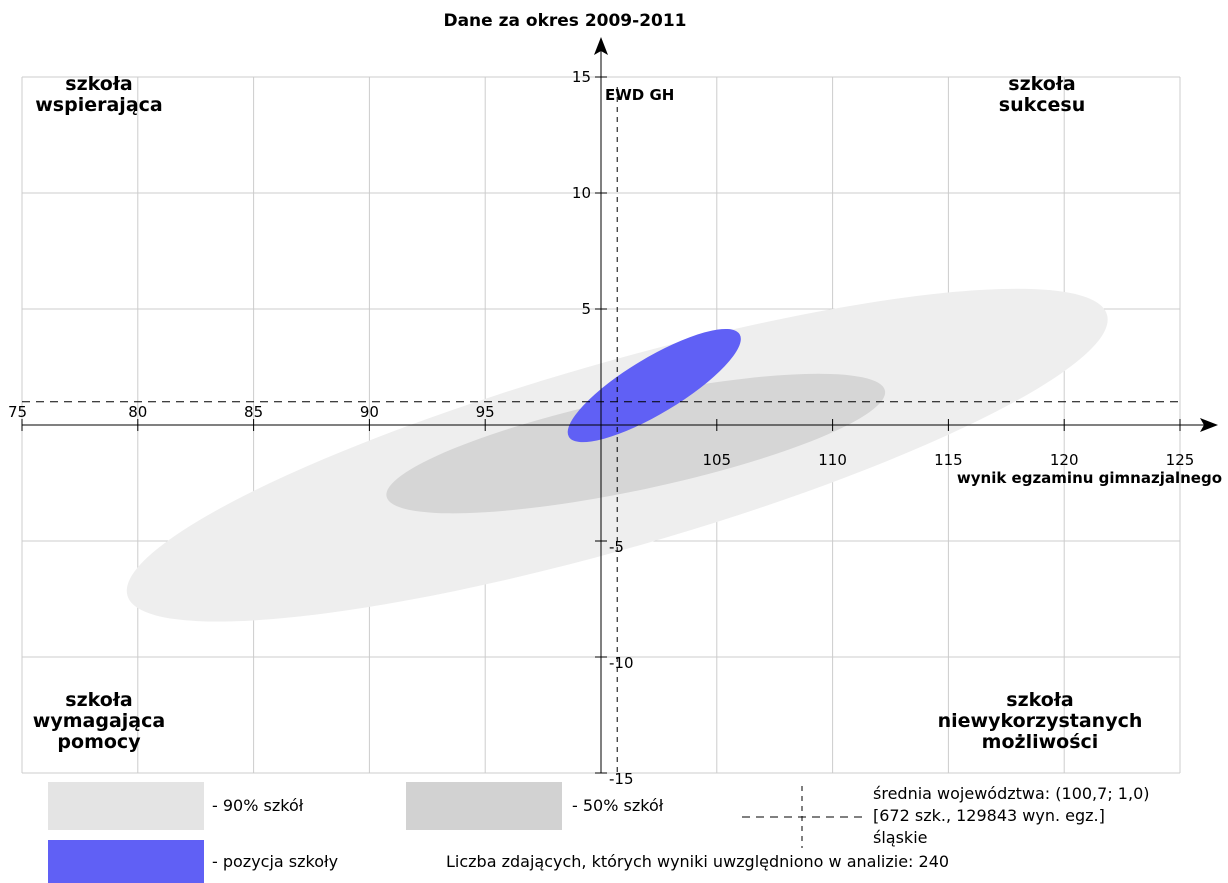 The image size is (1228, 883). What do you see at coordinates (98, 105) in the screenshot?
I see `quadrant-top-left-line: wspierająca` at bounding box center [98, 105].